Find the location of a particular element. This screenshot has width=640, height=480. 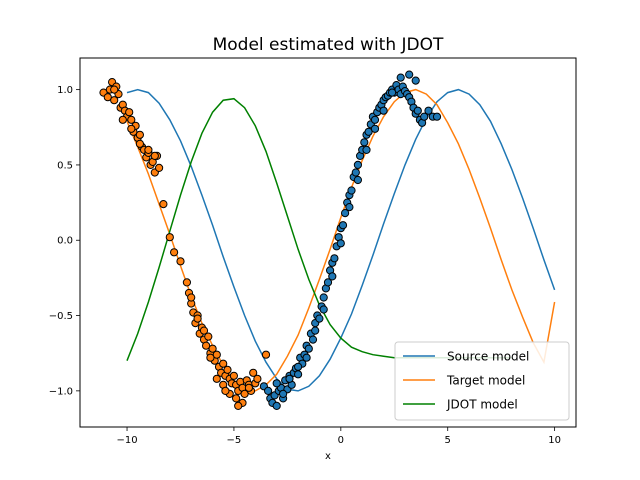

chart-title: Model estimated with JDOT is located at coordinates (328, 45).